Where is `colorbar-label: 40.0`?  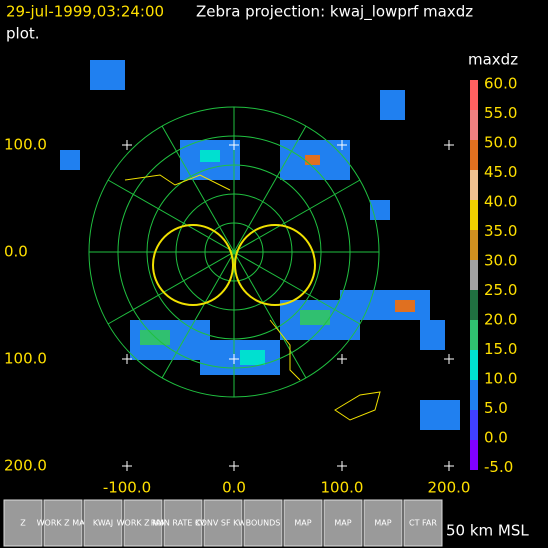 colorbar-label: 40.0 is located at coordinates (500, 202).